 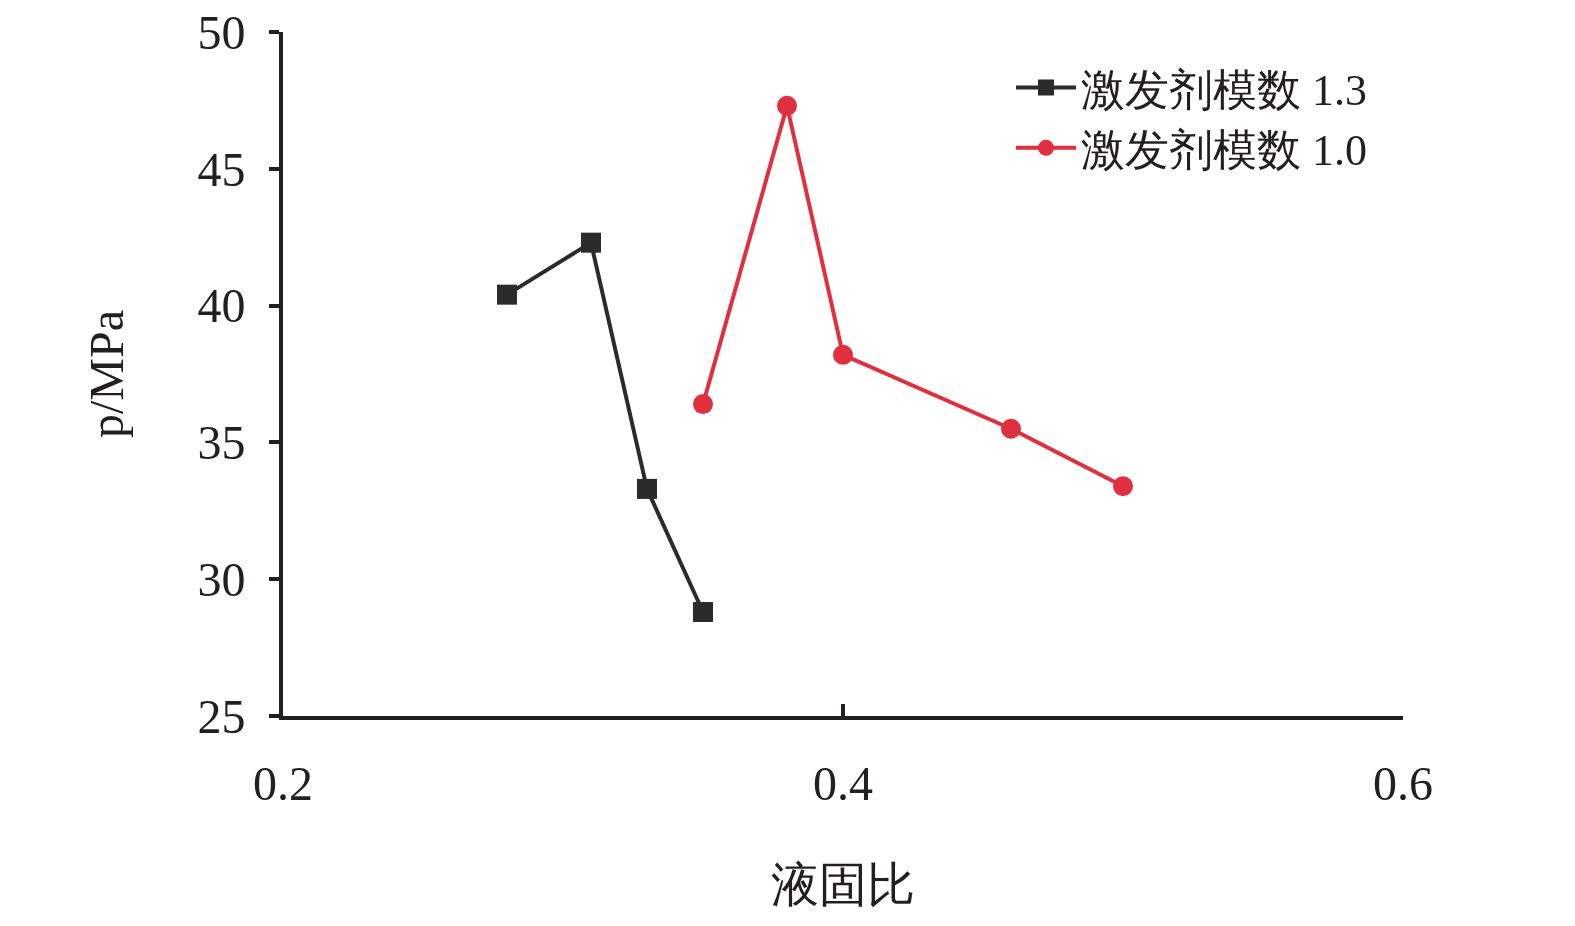 I want to click on legend-label: 激发剂模数 1.3, so click(x=1224, y=90).